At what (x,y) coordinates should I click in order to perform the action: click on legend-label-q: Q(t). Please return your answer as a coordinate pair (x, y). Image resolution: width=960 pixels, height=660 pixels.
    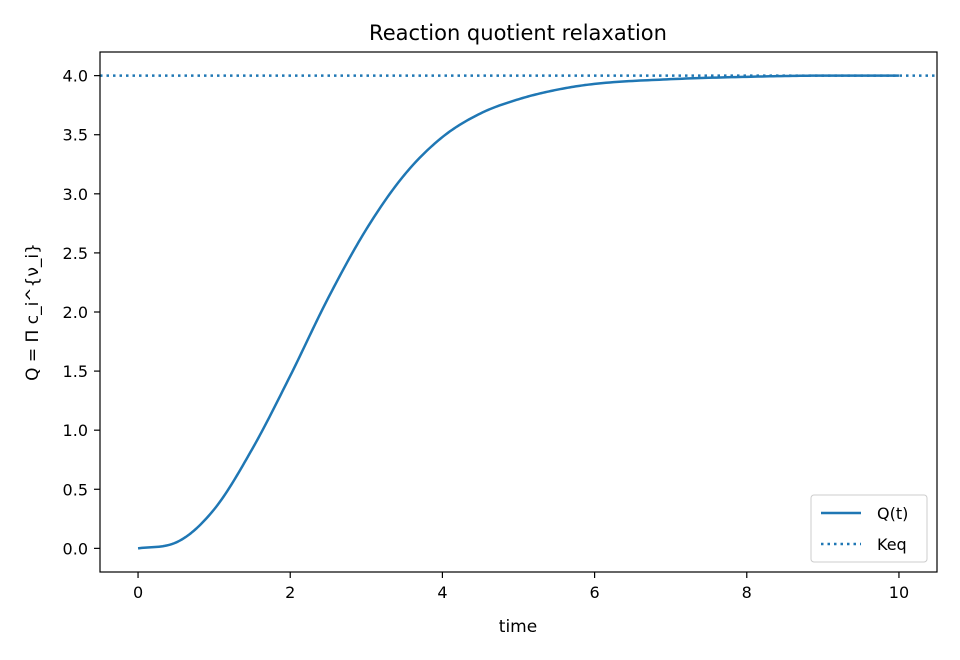
    Looking at the image, I should click on (892, 513).